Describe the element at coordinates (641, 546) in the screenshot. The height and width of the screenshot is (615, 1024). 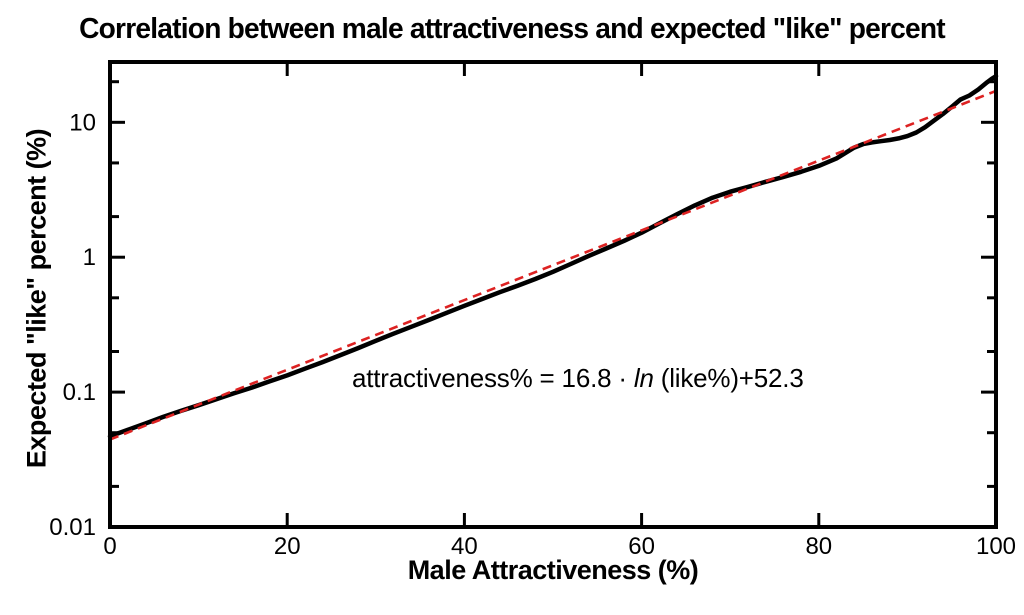
I see `x-tick-label: 60` at that location.